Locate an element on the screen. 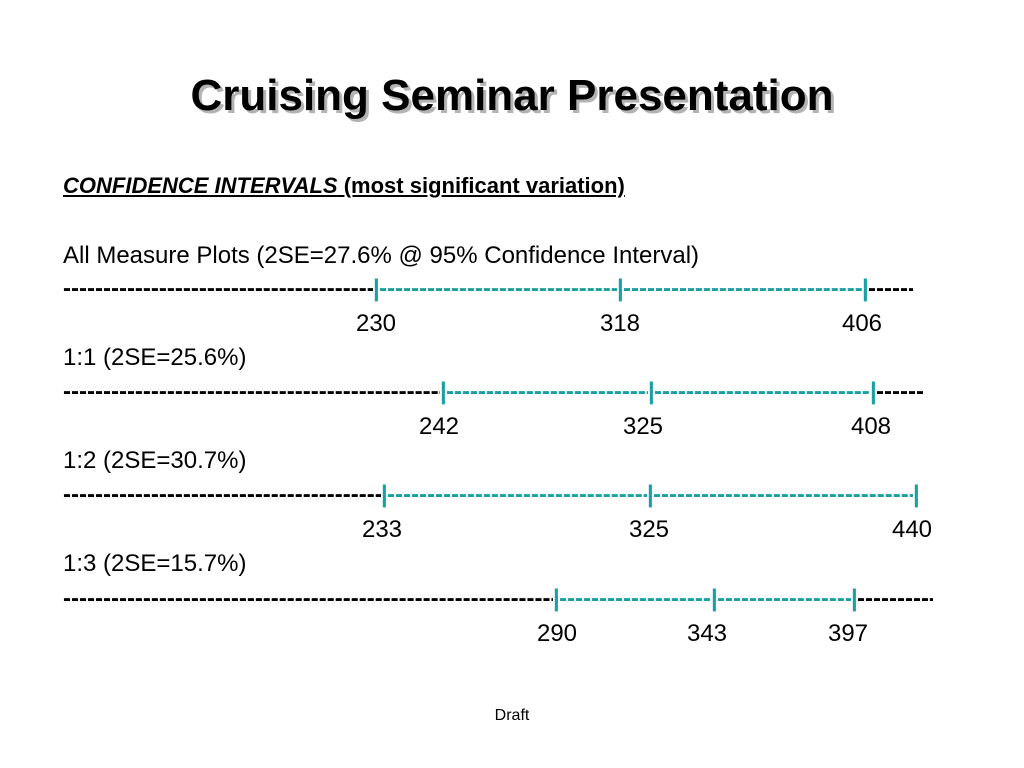  group-label-1-3: 1:3 (2SE=15.7%) is located at coordinates (155, 563).